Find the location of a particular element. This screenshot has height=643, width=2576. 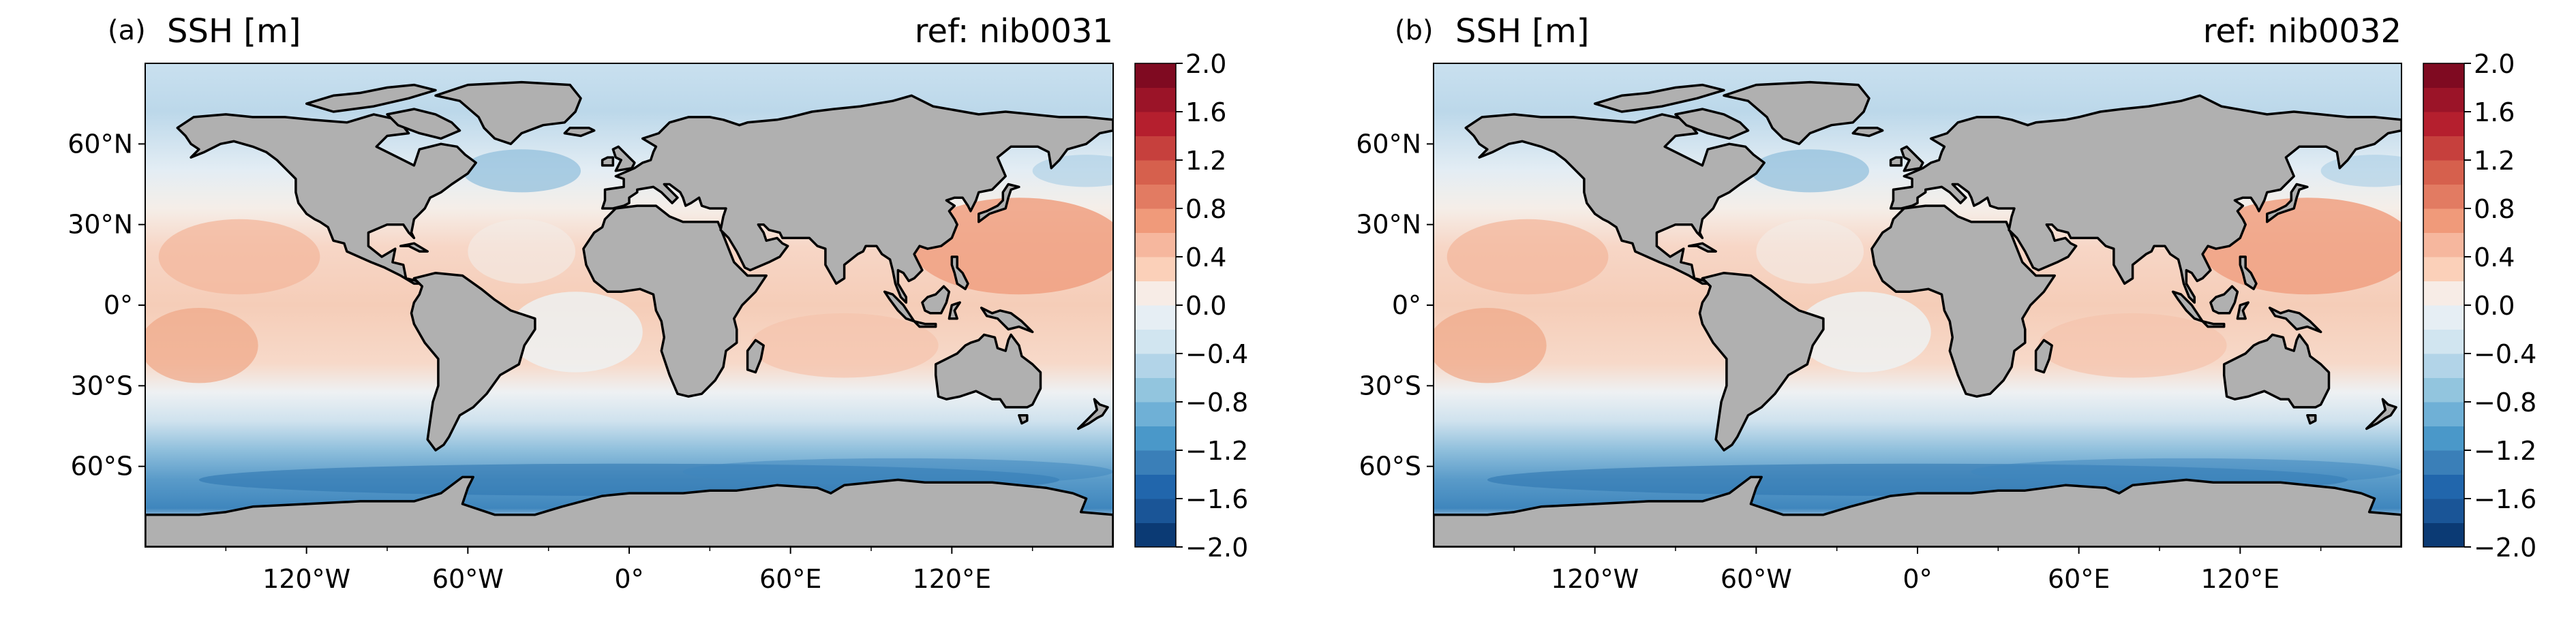

lat-tick-label: 60°S is located at coordinates (1390, 467).